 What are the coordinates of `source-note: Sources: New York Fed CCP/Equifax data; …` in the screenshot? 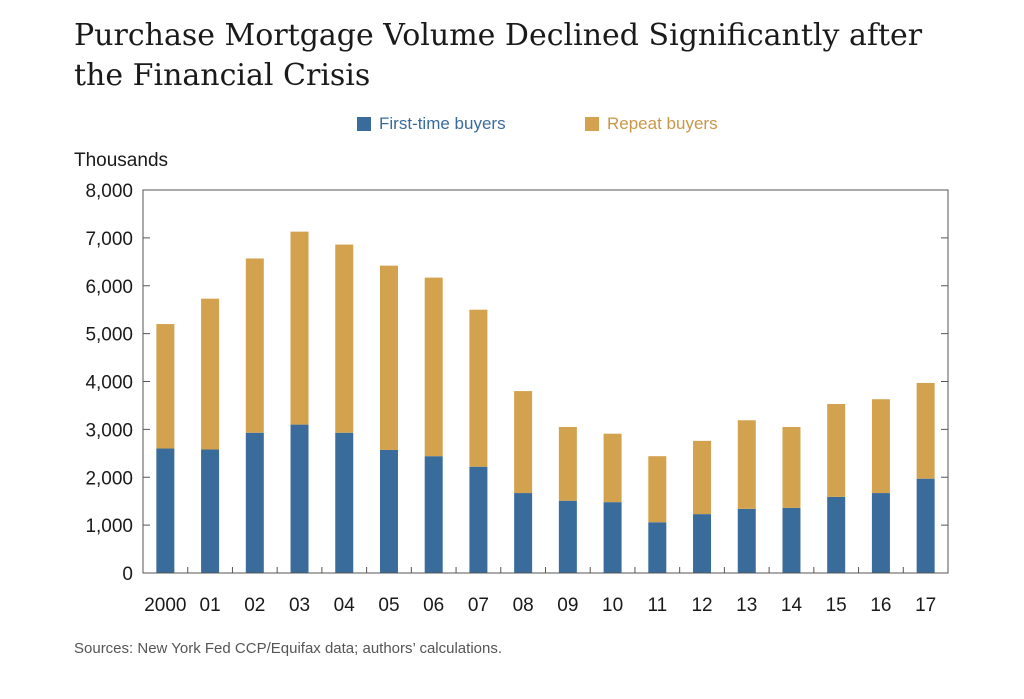 It's located at (288, 648).